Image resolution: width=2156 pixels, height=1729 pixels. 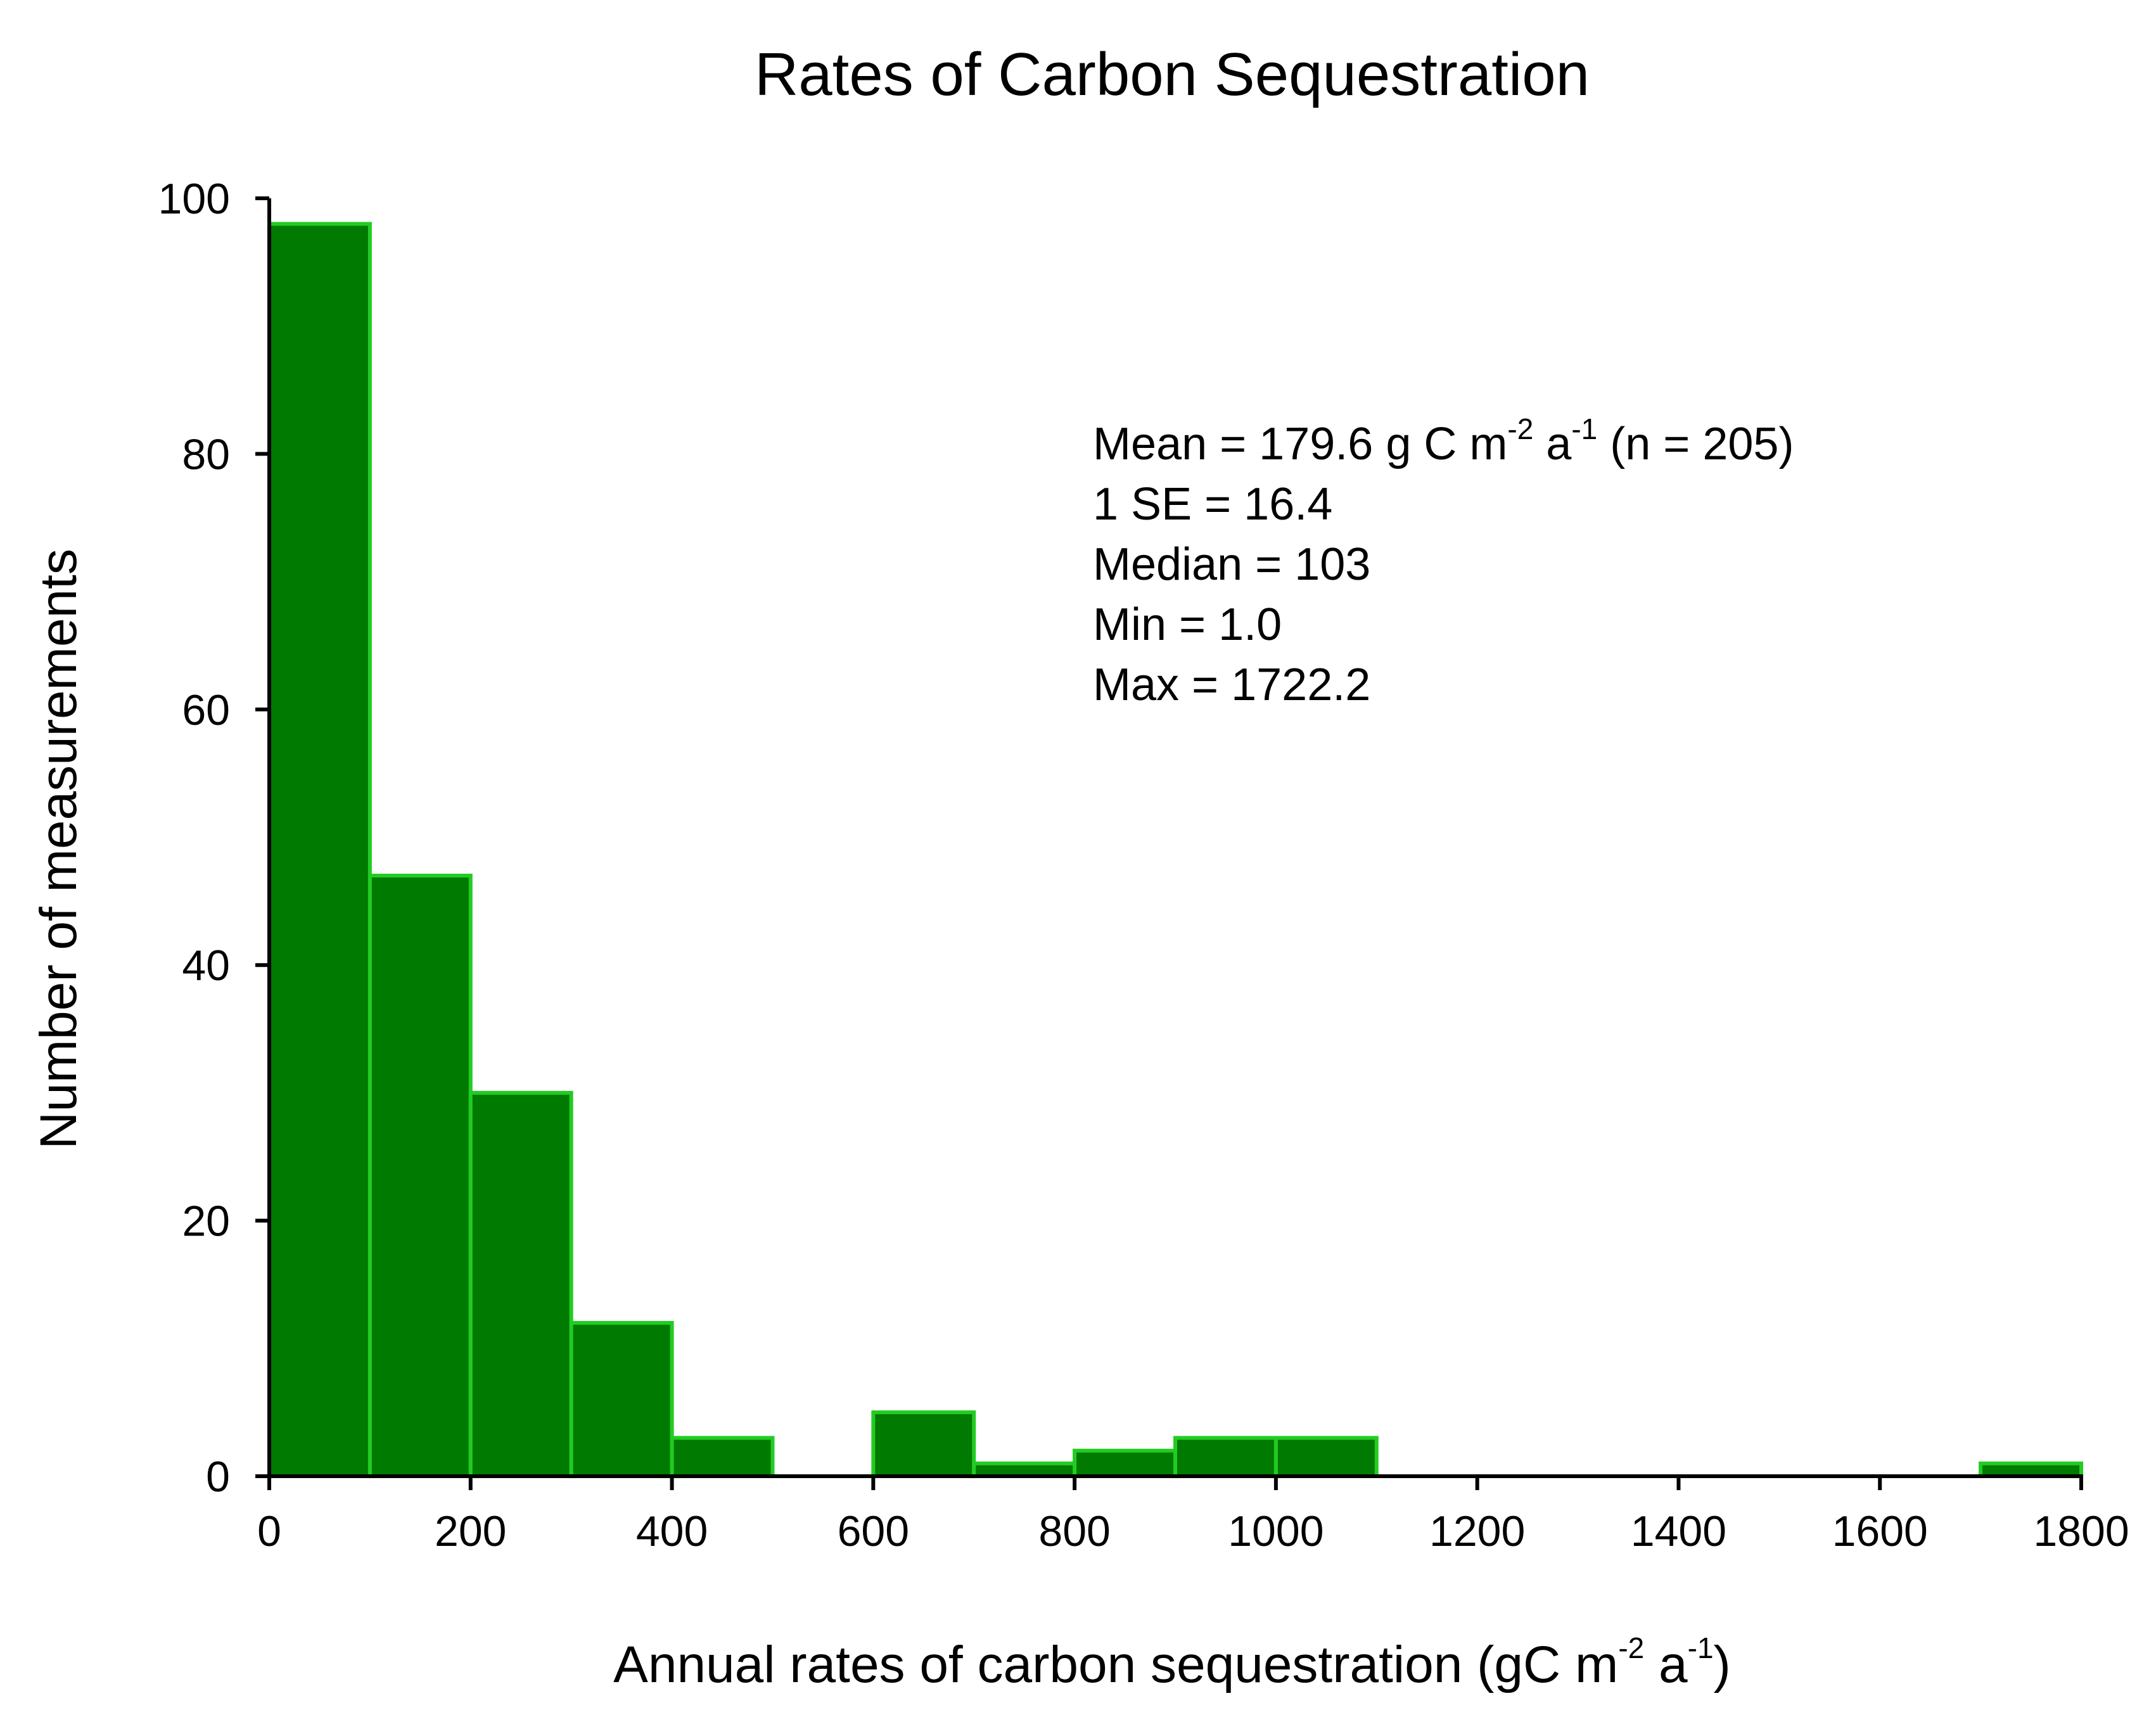 What do you see at coordinates (58, 849) in the screenshot?
I see `y-axis-title: Number of measurements` at bounding box center [58, 849].